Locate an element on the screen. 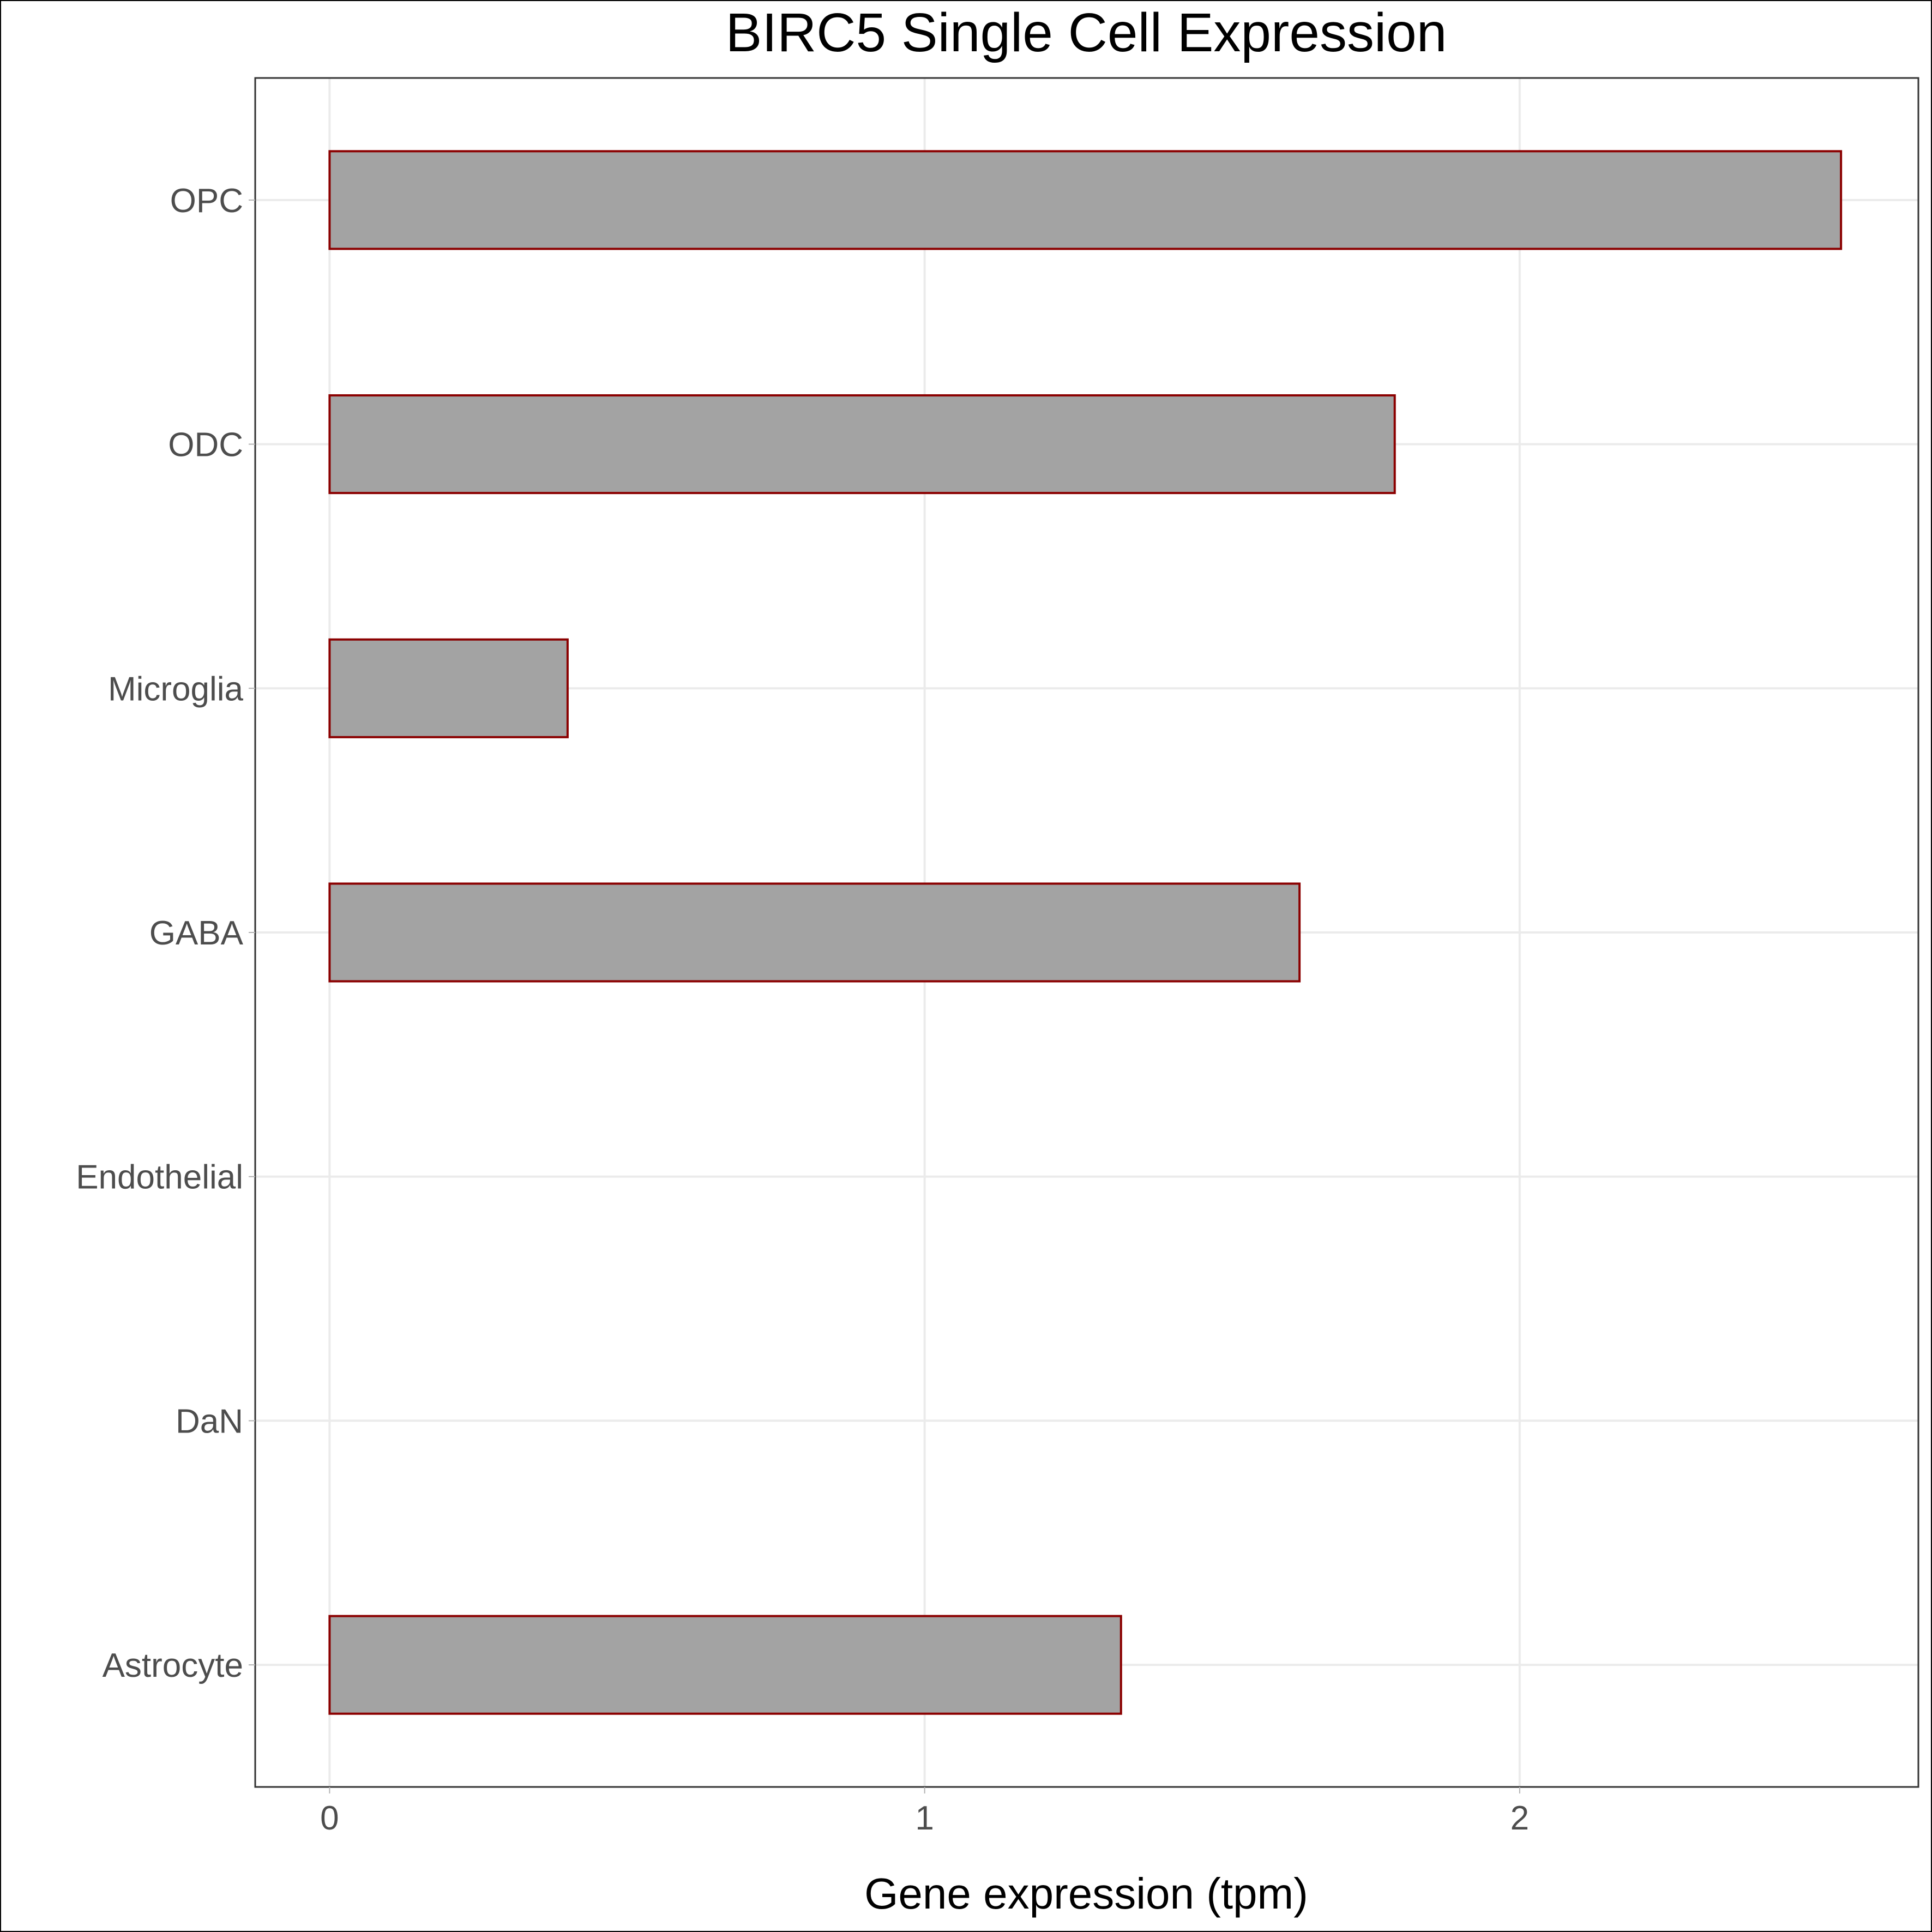 This screenshot has height=1932, width=1932. x-axis-title: Gene expression (tpm) is located at coordinates (1086, 1893).